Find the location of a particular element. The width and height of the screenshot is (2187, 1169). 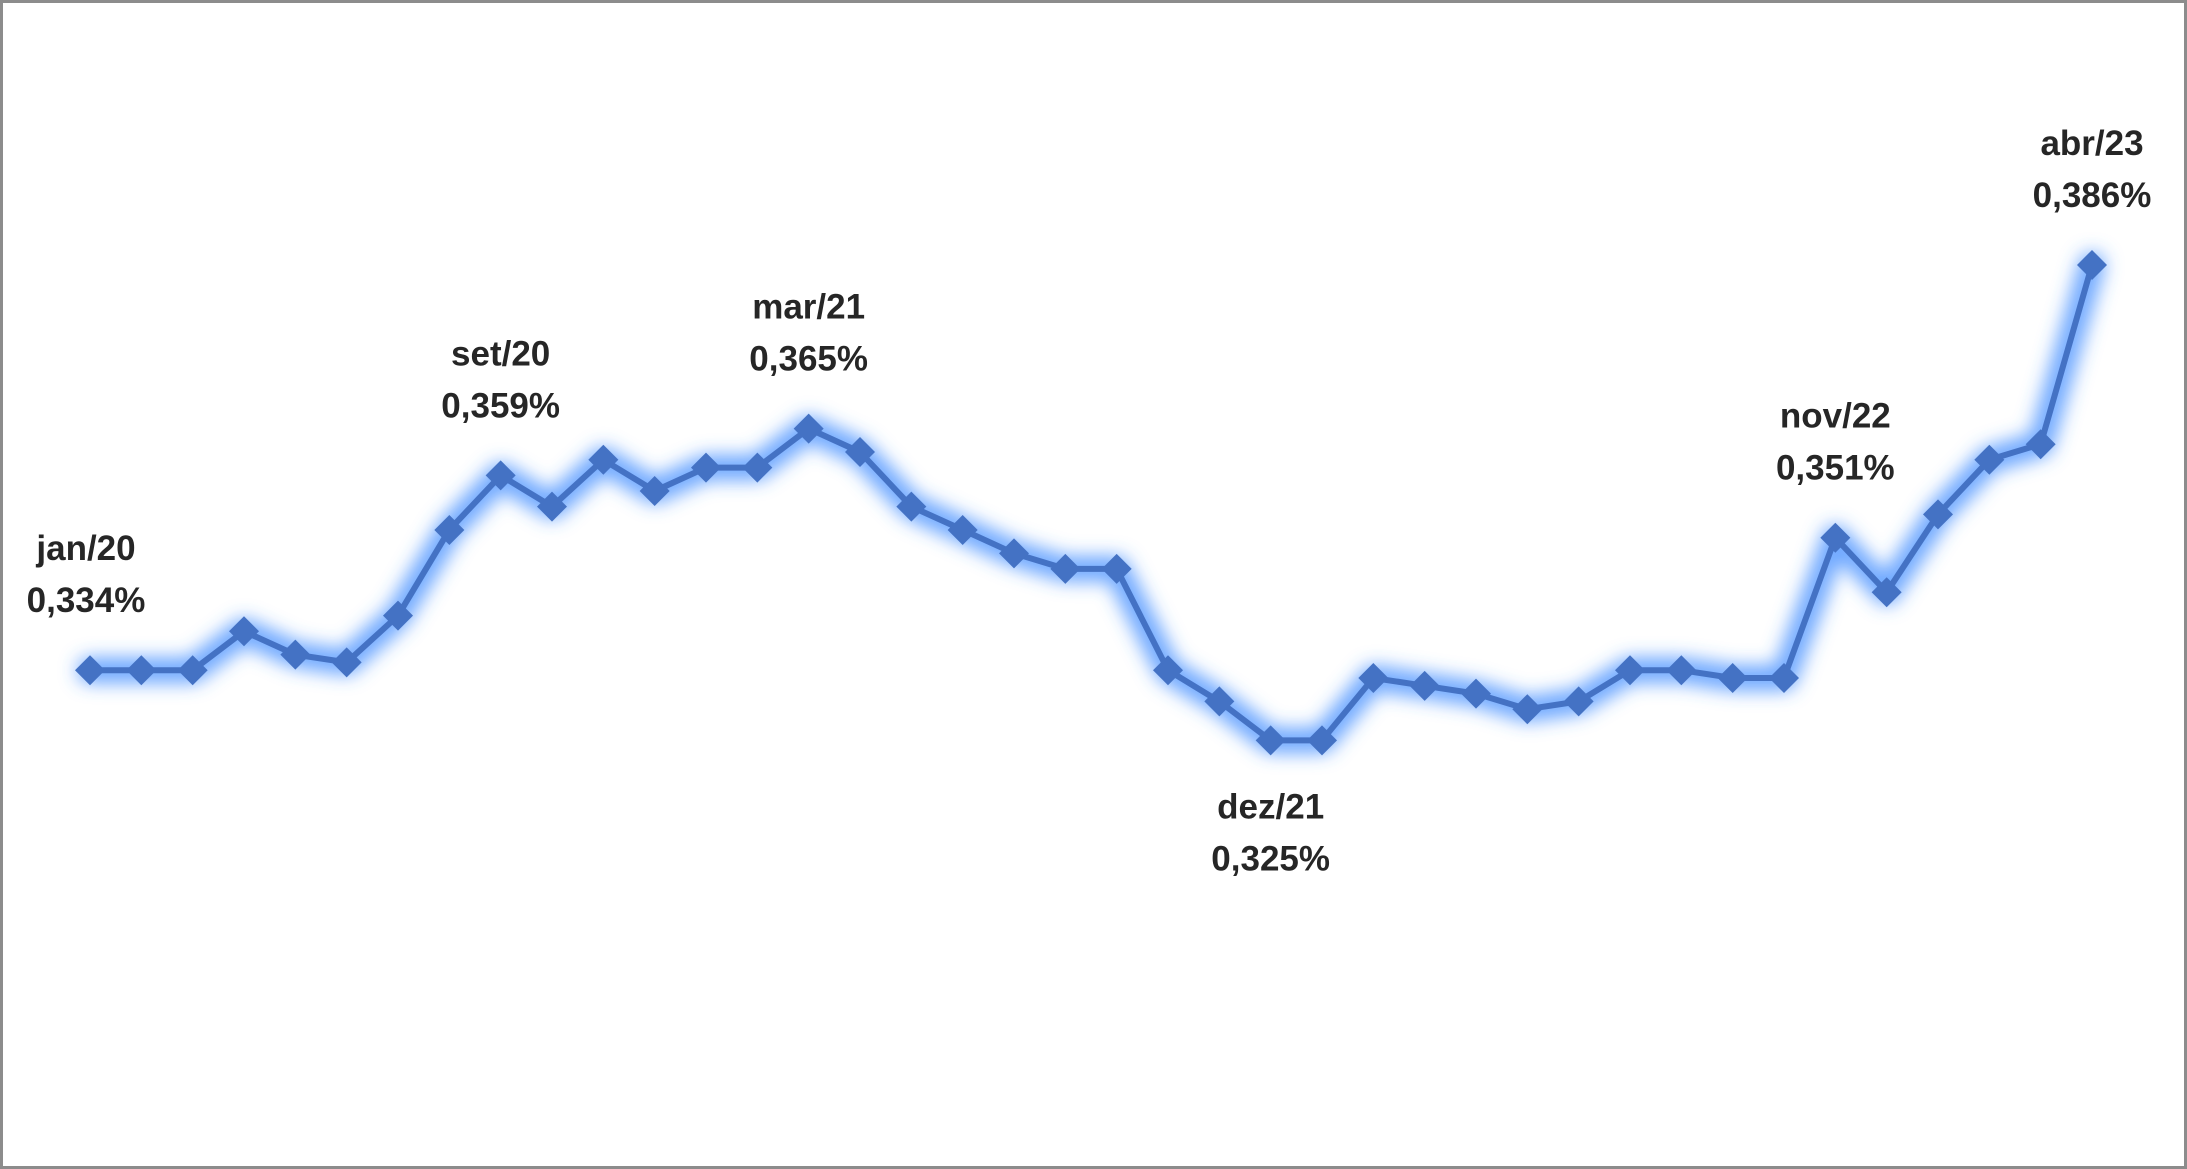

data-label-date: abr/23 is located at coordinates (2091, 143).